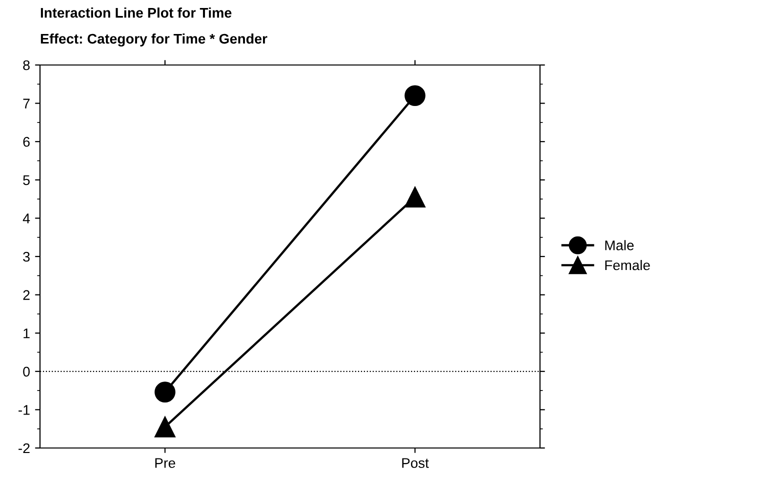  What do you see at coordinates (24, 448) in the screenshot?
I see `y-tick-label: -2` at bounding box center [24, 448].